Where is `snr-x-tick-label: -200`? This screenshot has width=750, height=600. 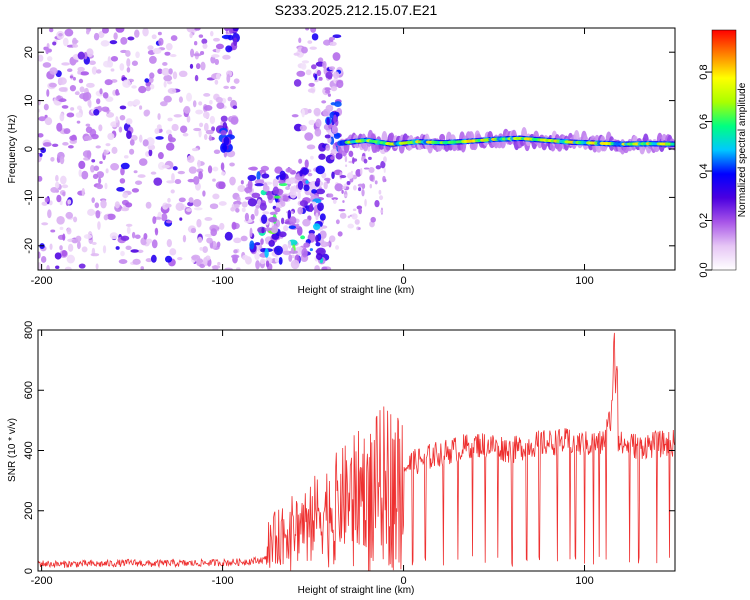
snr-x-tick-label: -200 is located at coordinates (42, 581).